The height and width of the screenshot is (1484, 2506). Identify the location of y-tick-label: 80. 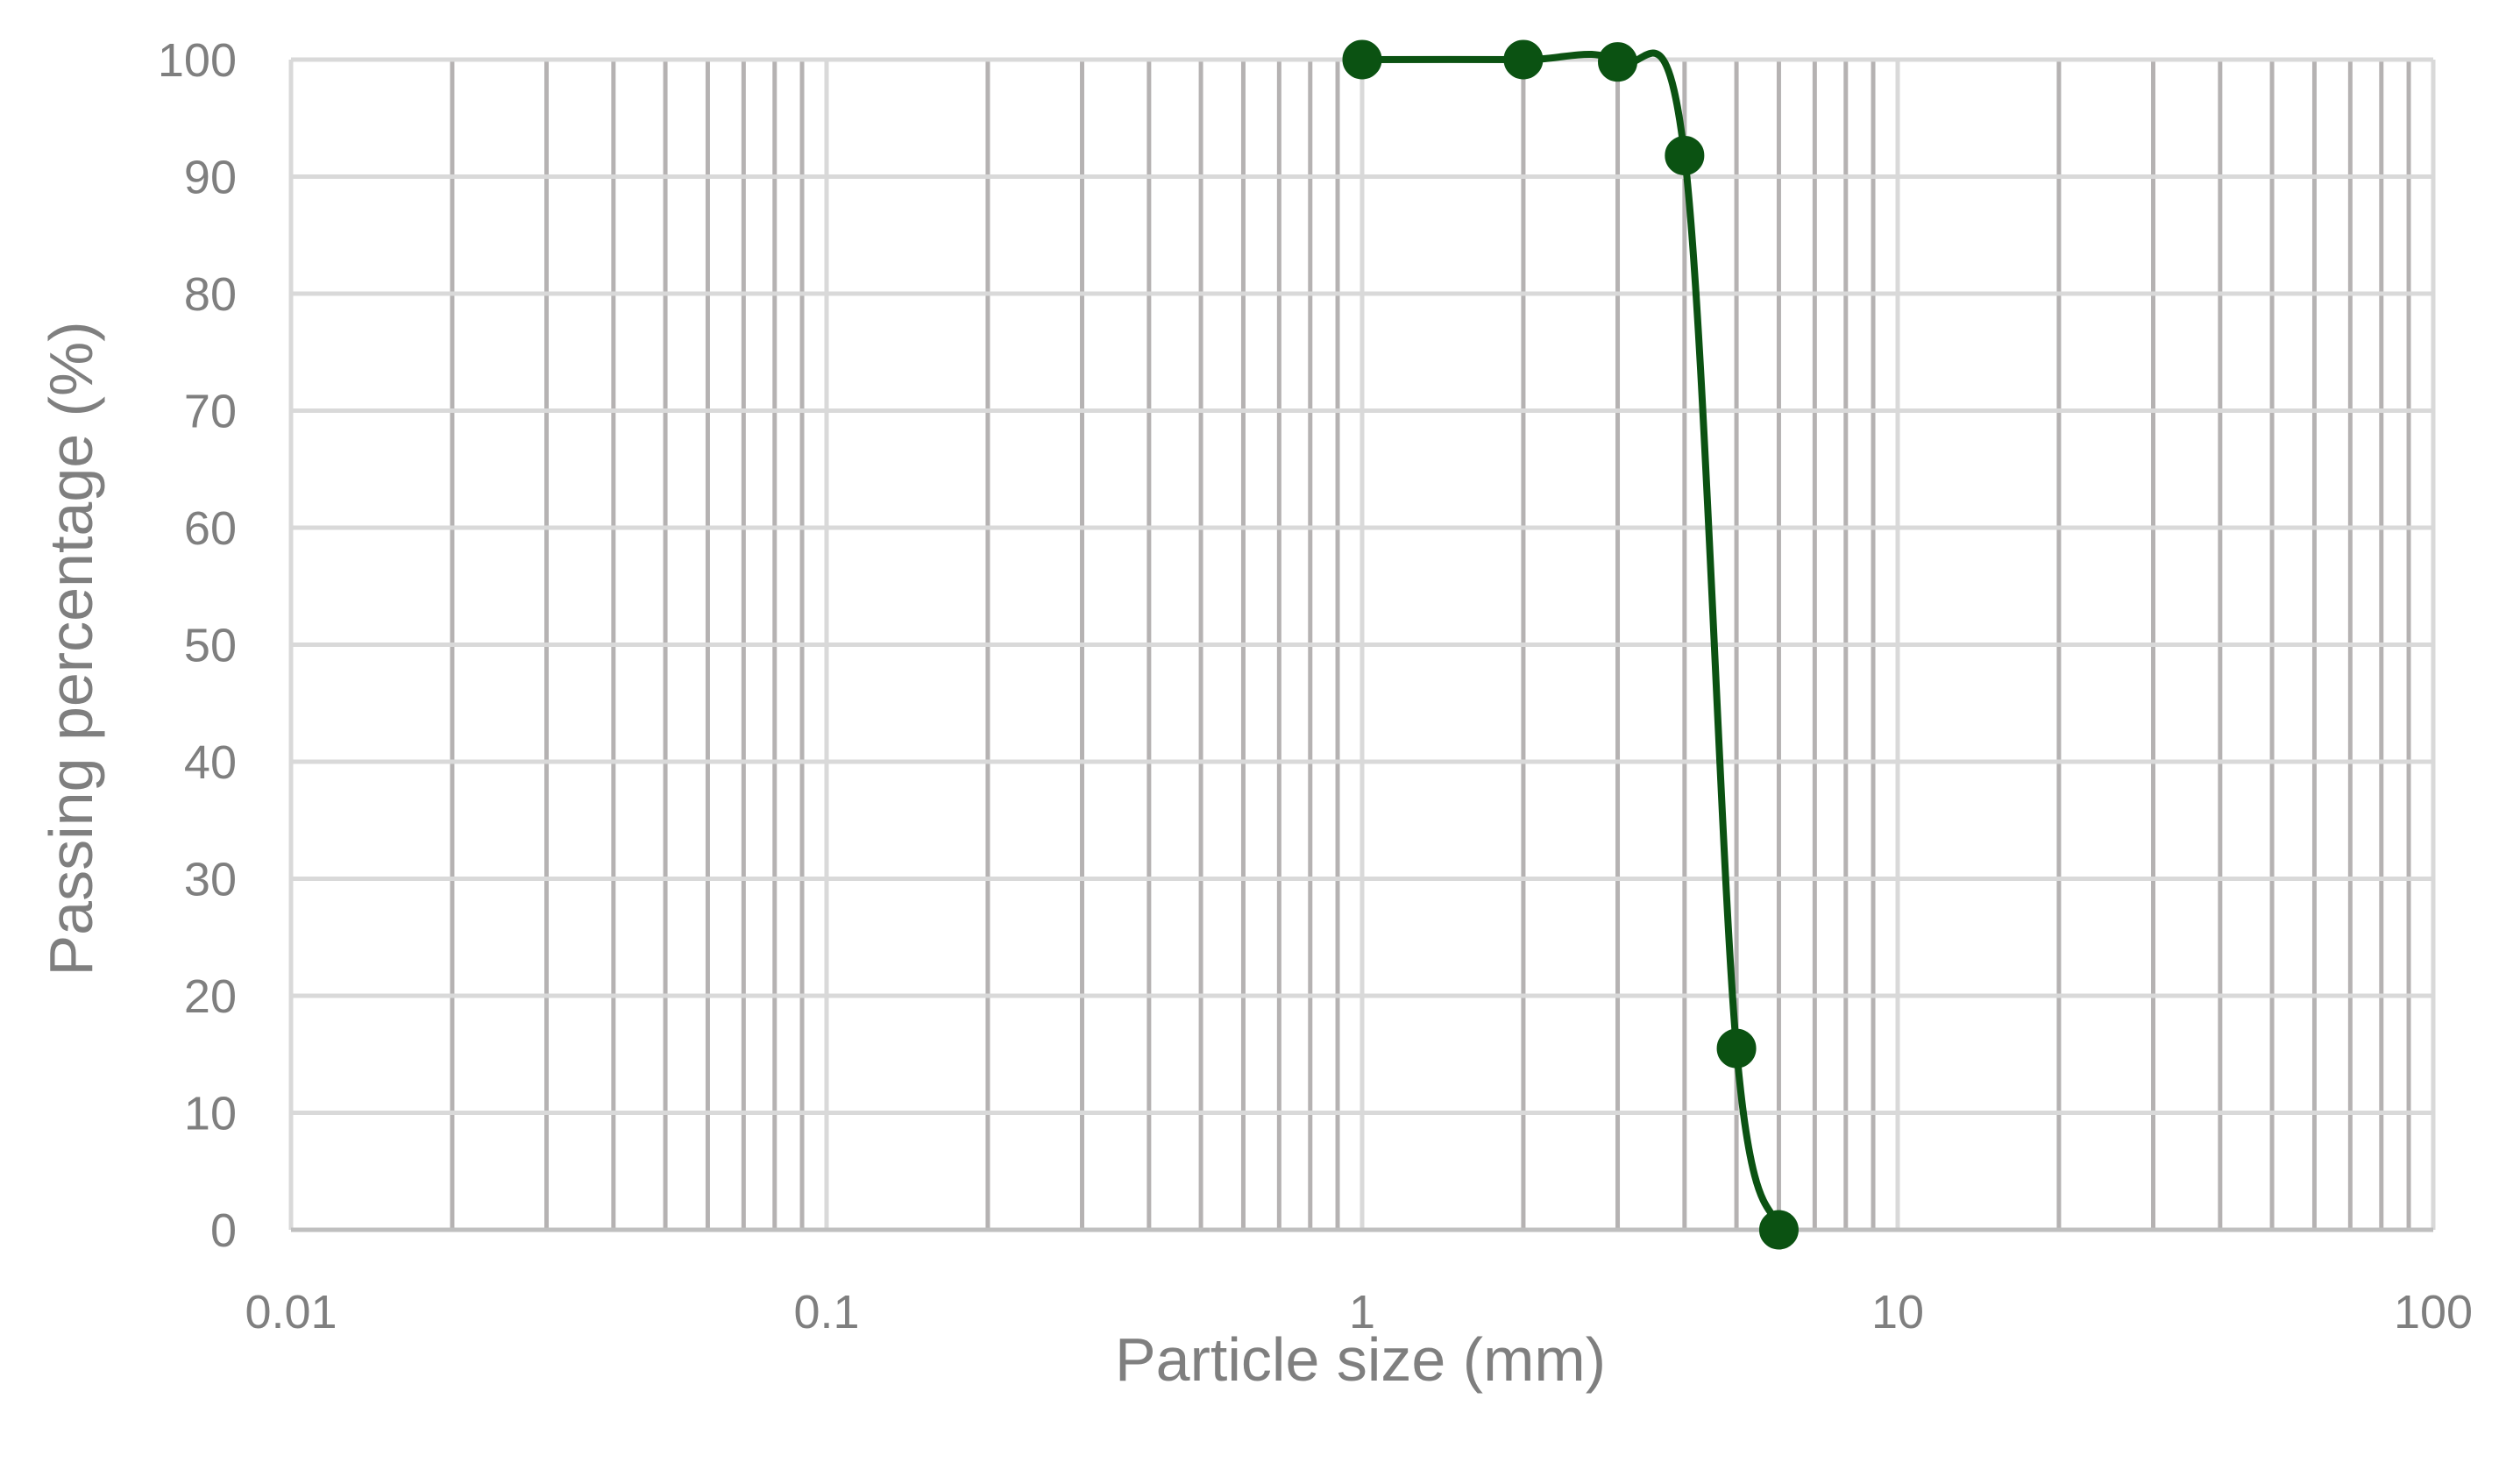
(210, 294).